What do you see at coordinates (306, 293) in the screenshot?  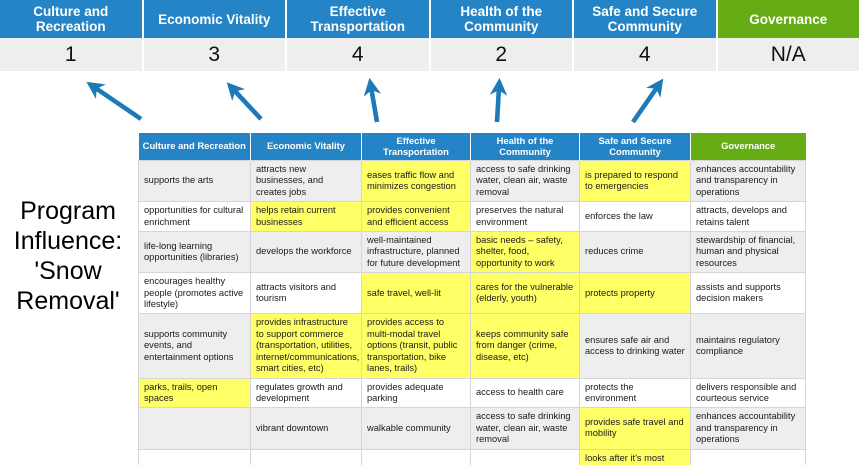 I see `matrix-cell-r3-c1: attracts visitors and tourism` at bounding box center [306, 293].